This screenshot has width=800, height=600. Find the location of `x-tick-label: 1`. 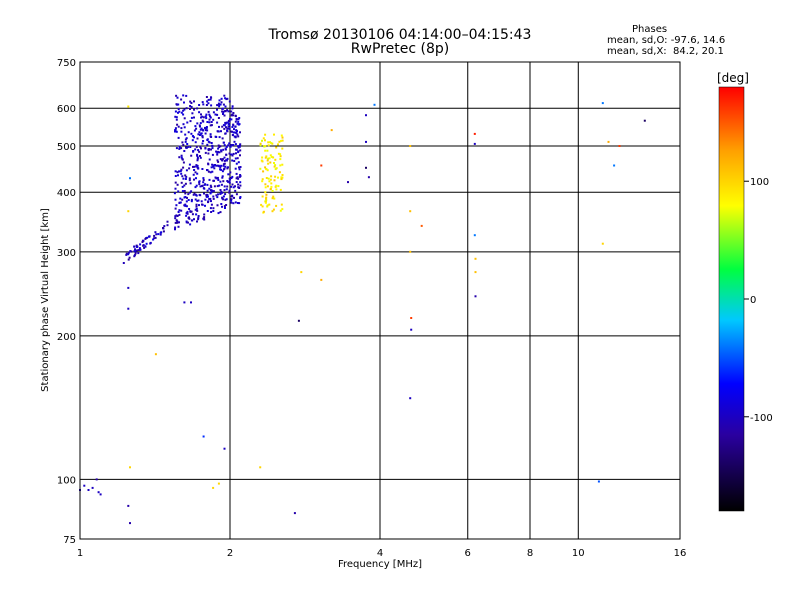

x-tick-label: 1 is located at coordinates (80, 553).